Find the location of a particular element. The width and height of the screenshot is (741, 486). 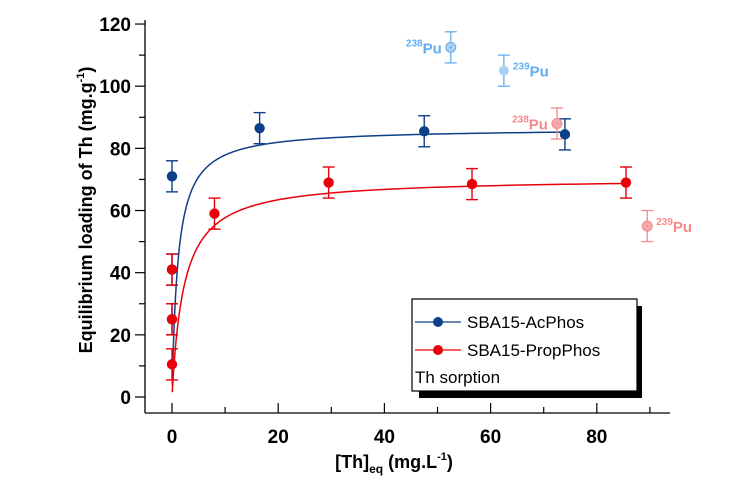

y-tick-label: 120 is located at coordinates (115, 25).